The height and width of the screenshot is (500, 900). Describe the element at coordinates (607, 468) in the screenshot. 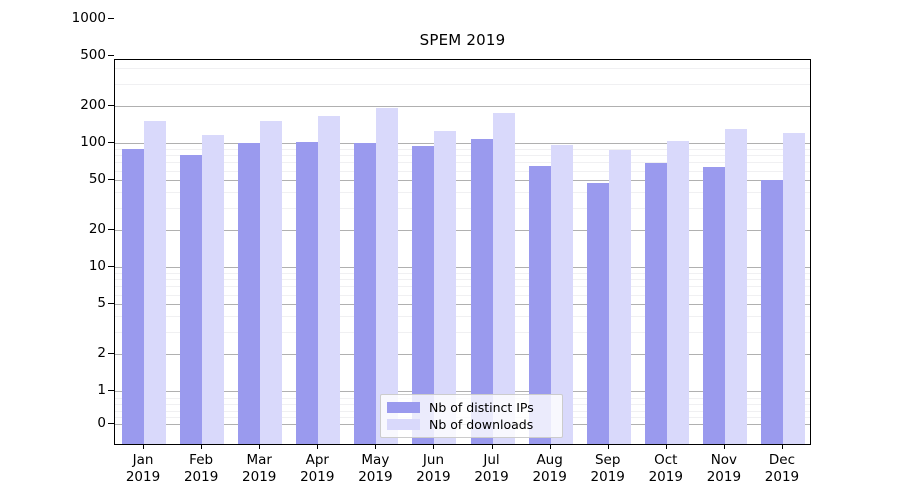

I see `x-axis-tick-label: Sep 2019` at that location.